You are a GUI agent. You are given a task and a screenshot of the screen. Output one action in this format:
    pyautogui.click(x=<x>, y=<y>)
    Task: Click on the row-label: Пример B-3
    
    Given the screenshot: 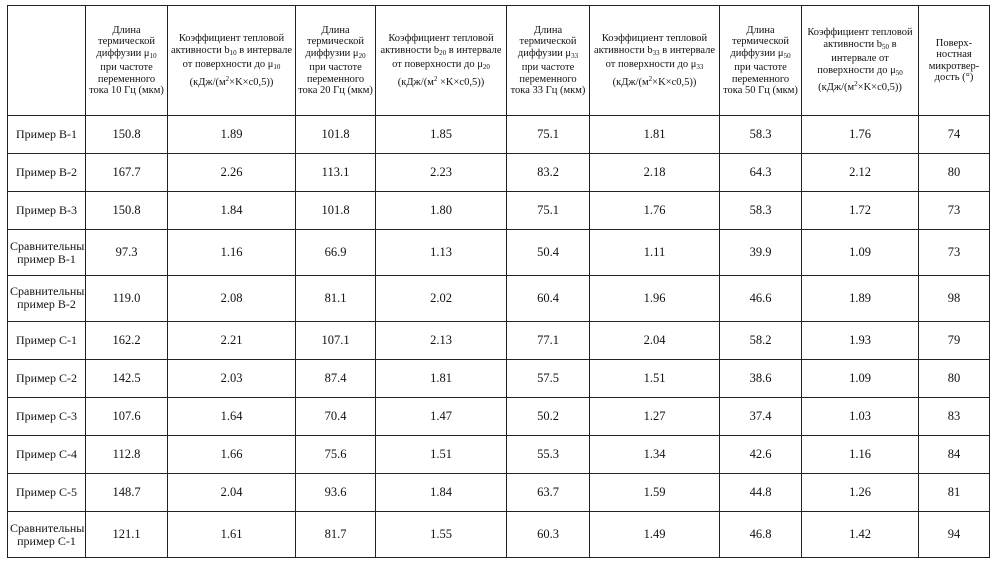 What is the action you would take?
    pyautogui.click(x=47, y=211)
    